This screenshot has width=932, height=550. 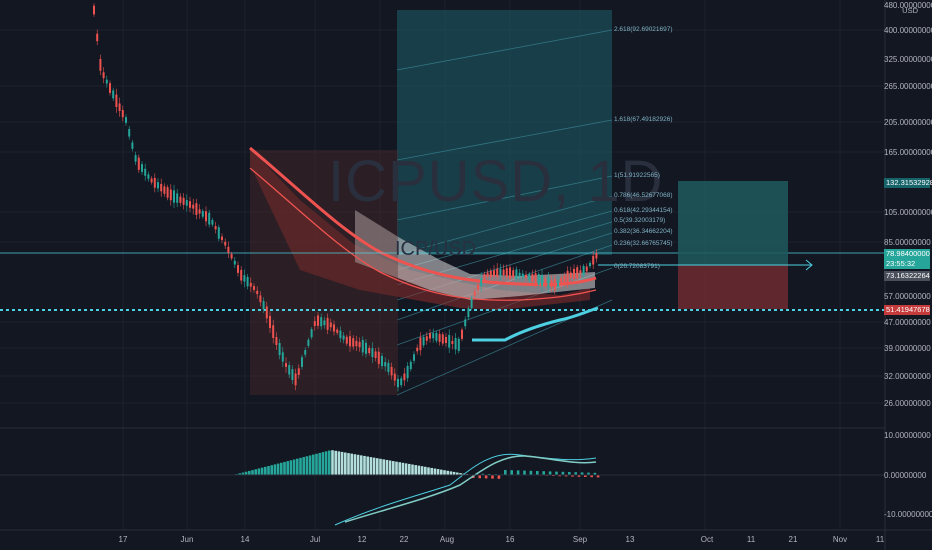 What do you see at coordinates (404, 539) in the screenshot?
I see `time-label: 22` at bounding box center [404, 539].